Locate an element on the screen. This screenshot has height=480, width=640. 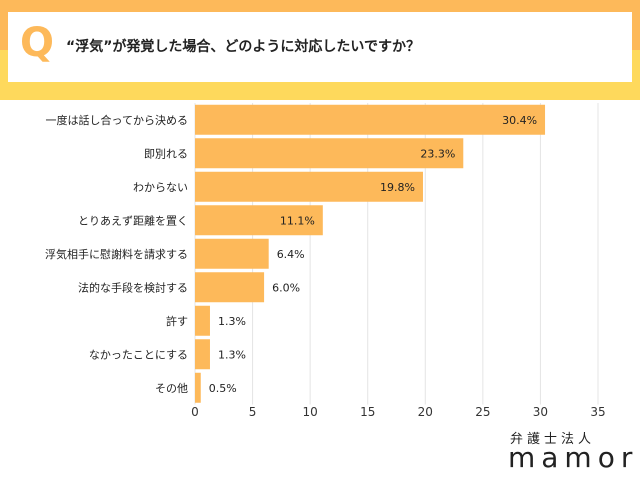
category-label: わからない is located at coordinates (160, 187).